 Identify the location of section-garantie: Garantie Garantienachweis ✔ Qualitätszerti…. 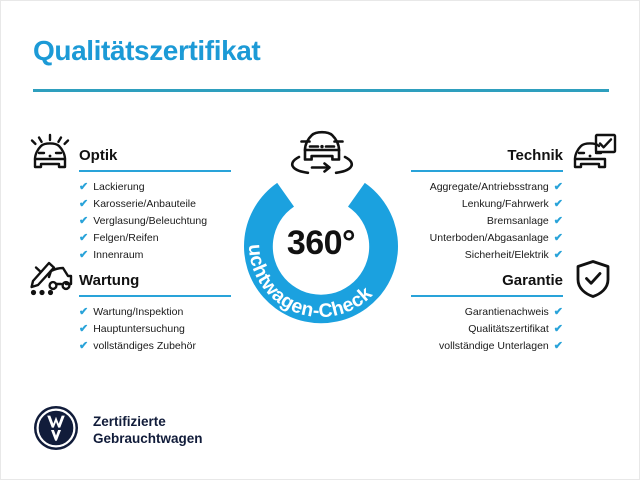
(488, 313).